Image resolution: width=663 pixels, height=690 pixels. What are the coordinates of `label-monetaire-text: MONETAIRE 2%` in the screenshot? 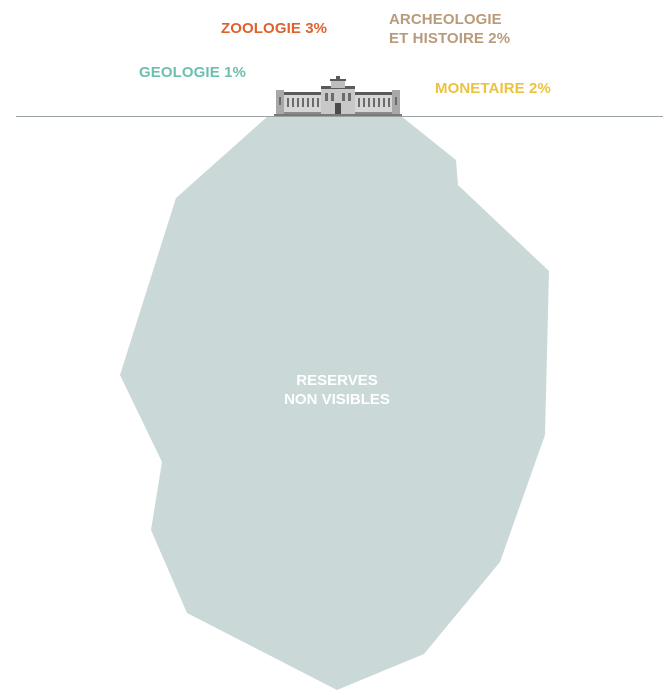 It's located at (493, 88).